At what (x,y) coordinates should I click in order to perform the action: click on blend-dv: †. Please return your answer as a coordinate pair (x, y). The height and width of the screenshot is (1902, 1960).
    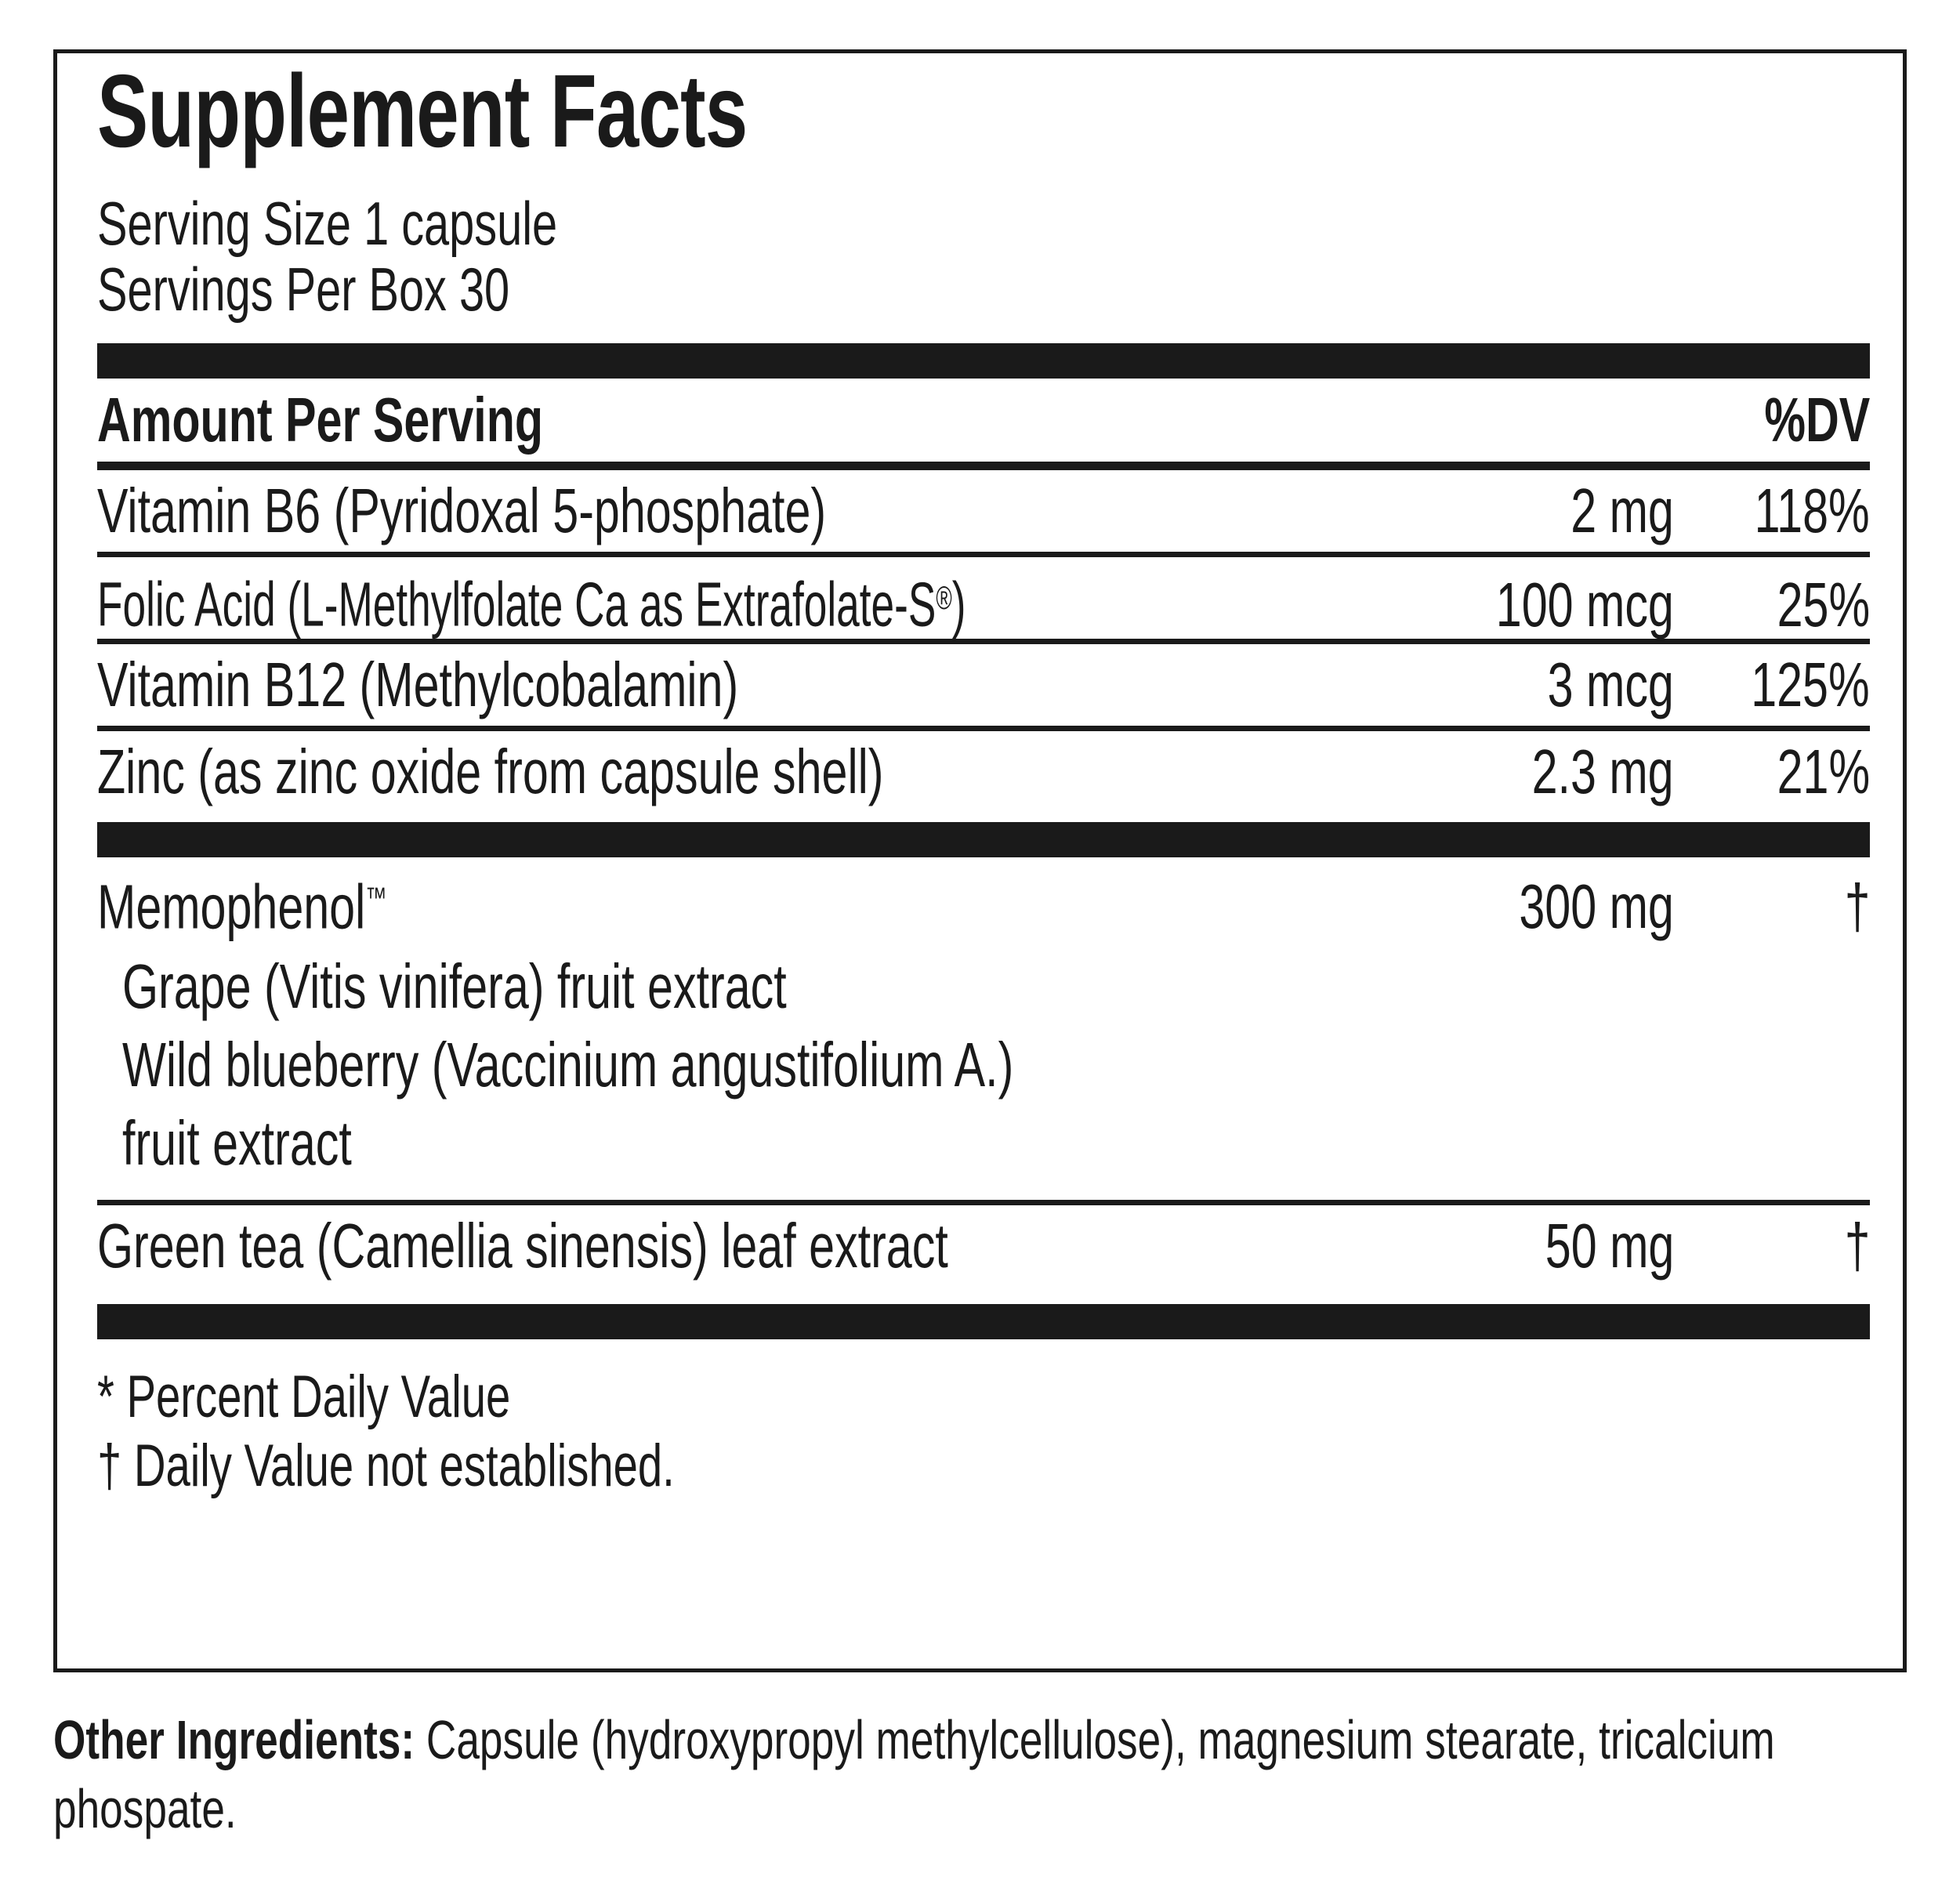
    Looking at the image, I should click on (1857, 906).